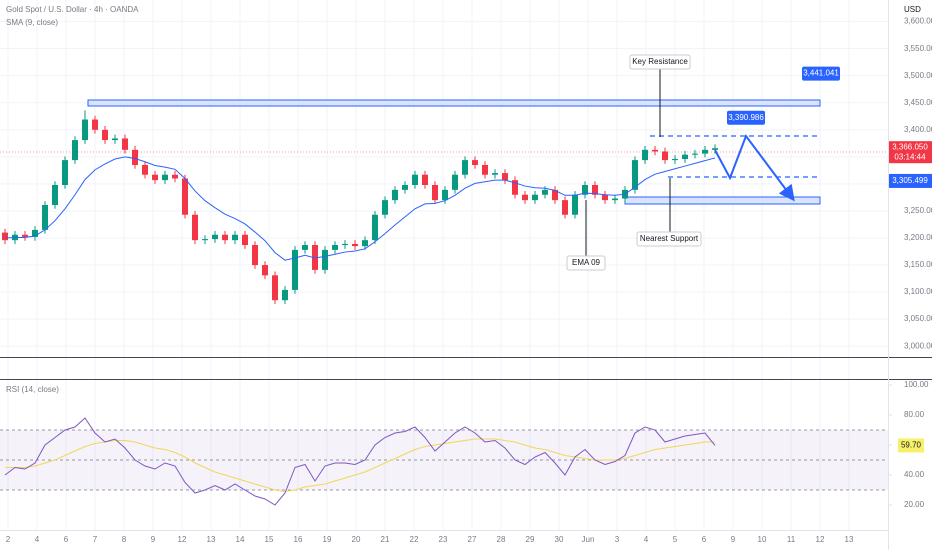 The width and height of the screenshot is (932, 550). What do you see at coordinates (360, 465) in the screenshot?
I see `rsi-ma-line` at bounding box center [360, 465].